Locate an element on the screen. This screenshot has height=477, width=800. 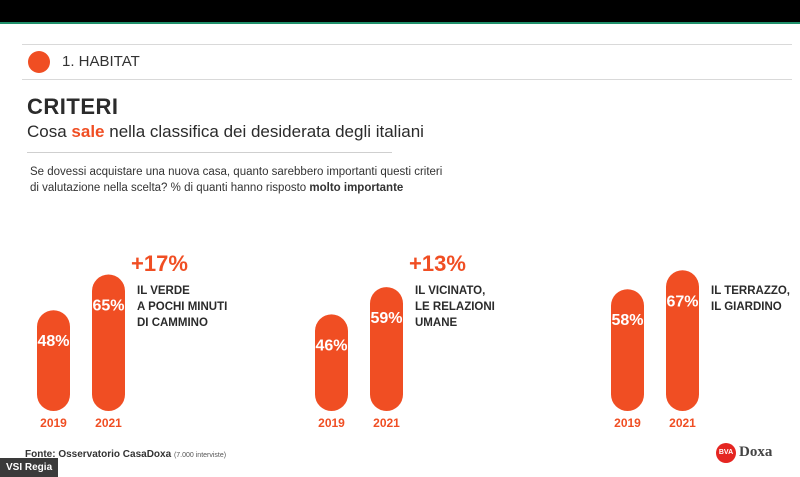
bar-1-2019 is located at coordinates (53, 360).